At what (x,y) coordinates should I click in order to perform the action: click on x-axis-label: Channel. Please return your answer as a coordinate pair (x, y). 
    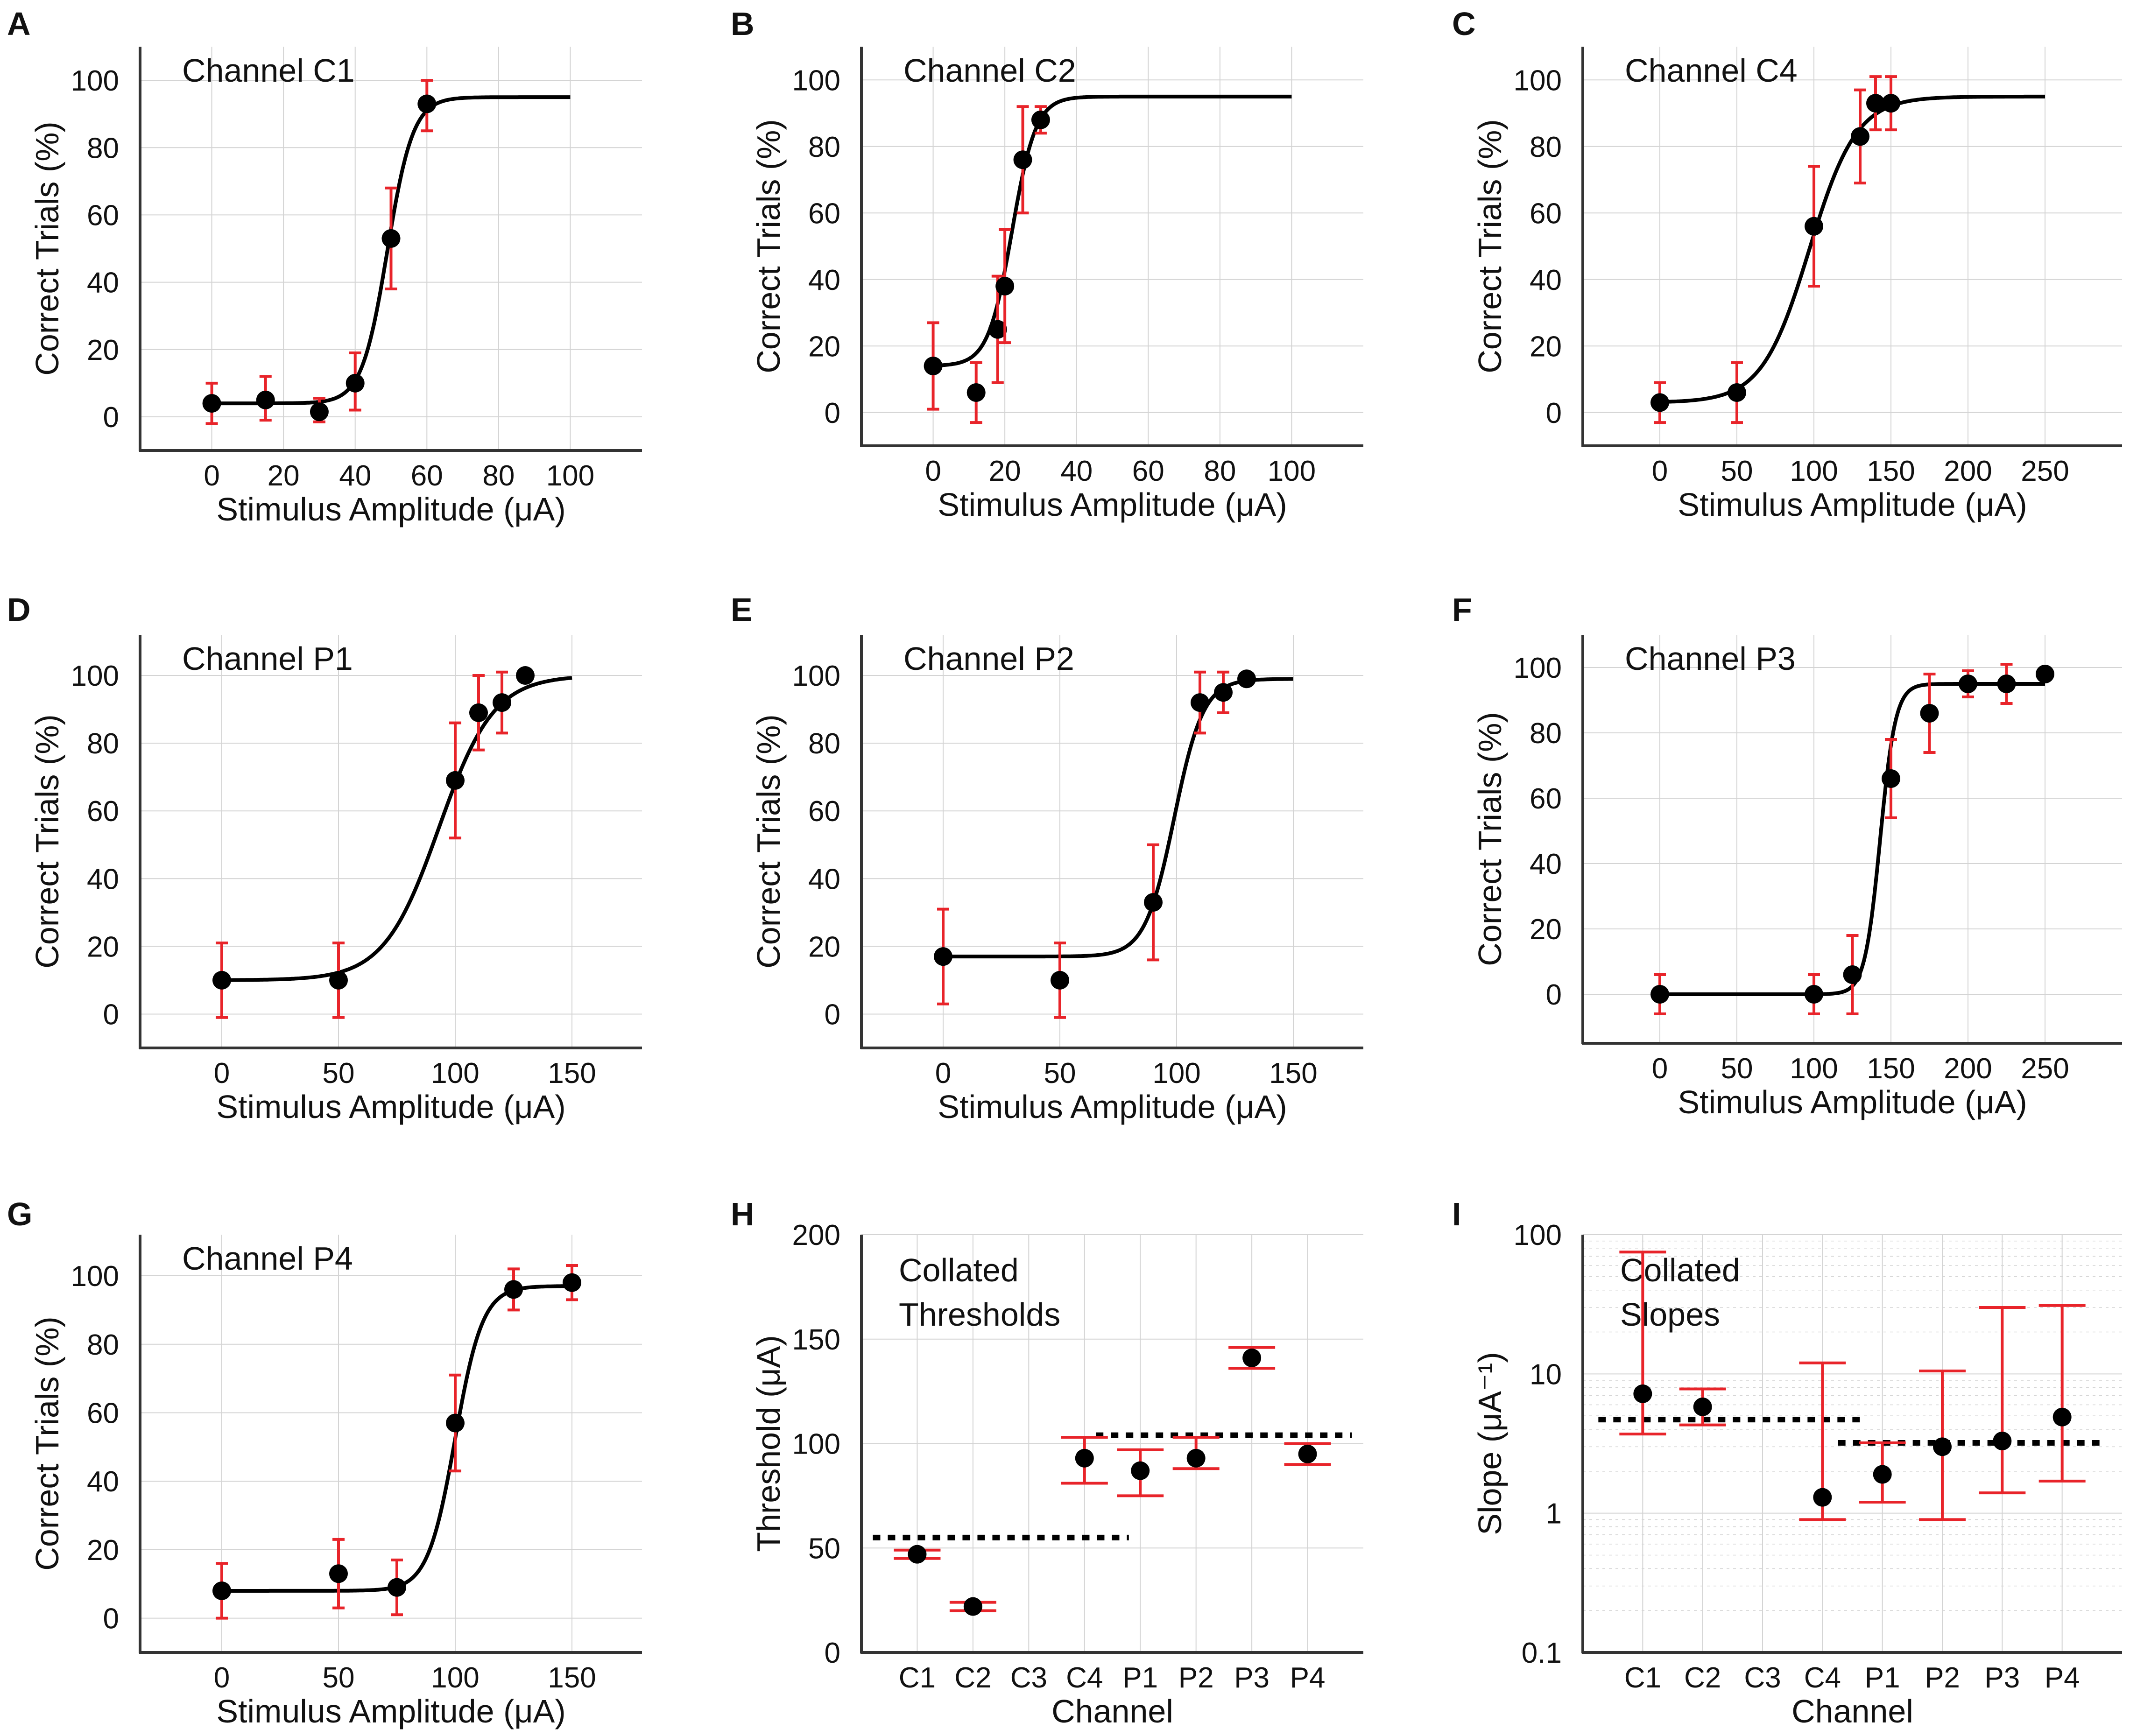
    Looking at the image, I should click on (1852, 1711).